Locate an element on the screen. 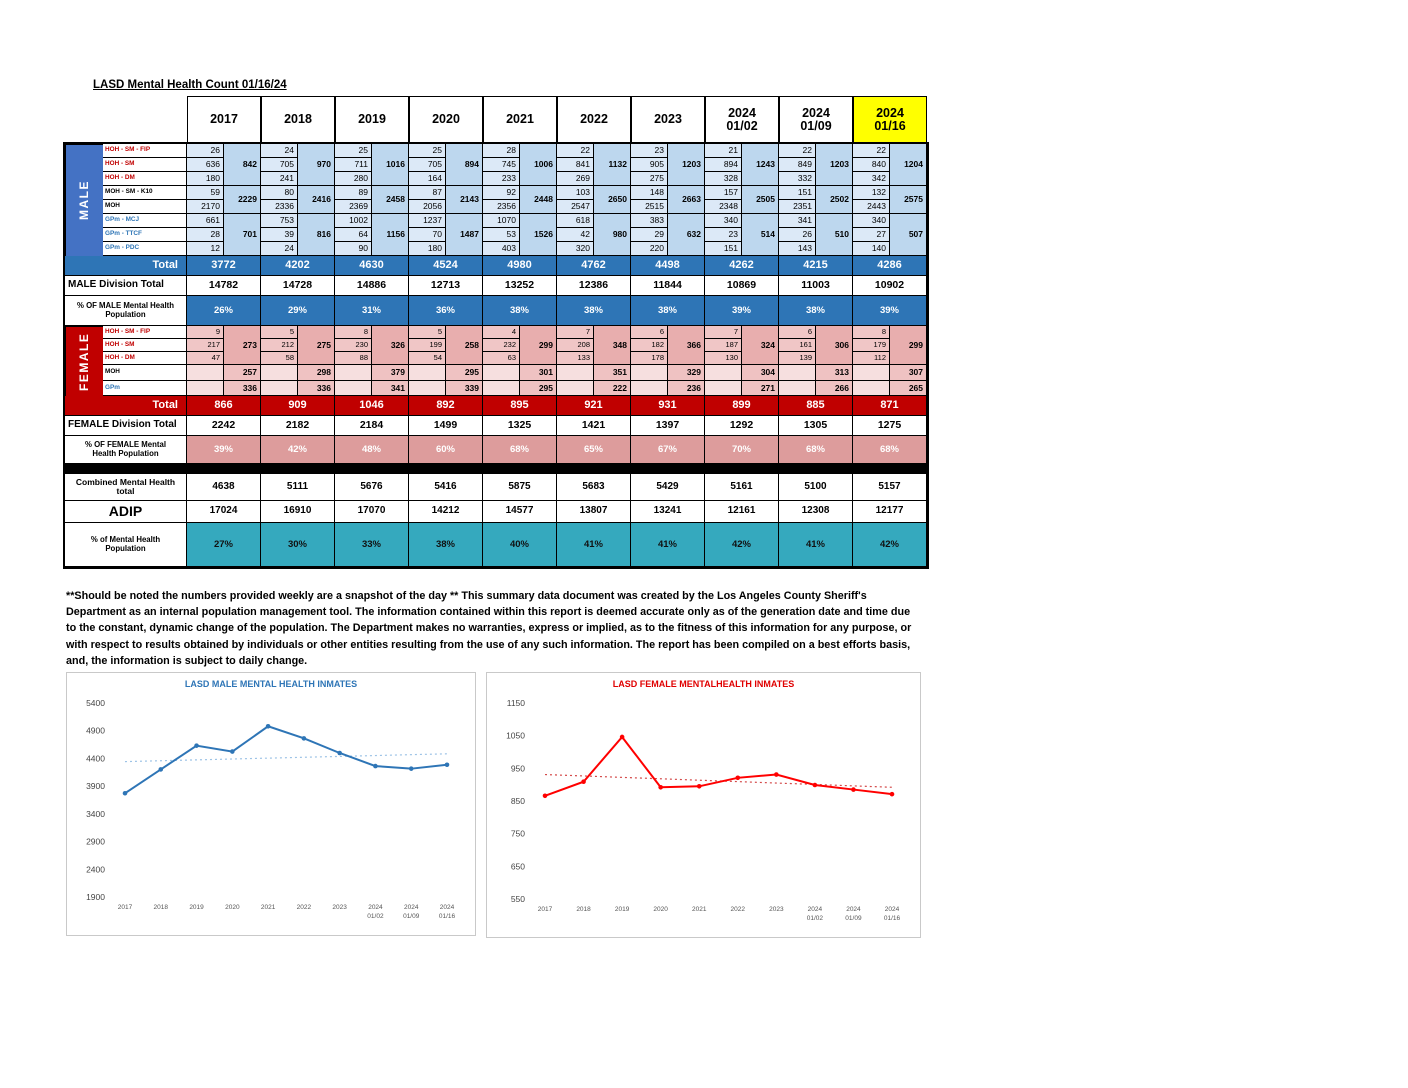  subtotal-cell: 1204 is located at coordinates (908, 165).